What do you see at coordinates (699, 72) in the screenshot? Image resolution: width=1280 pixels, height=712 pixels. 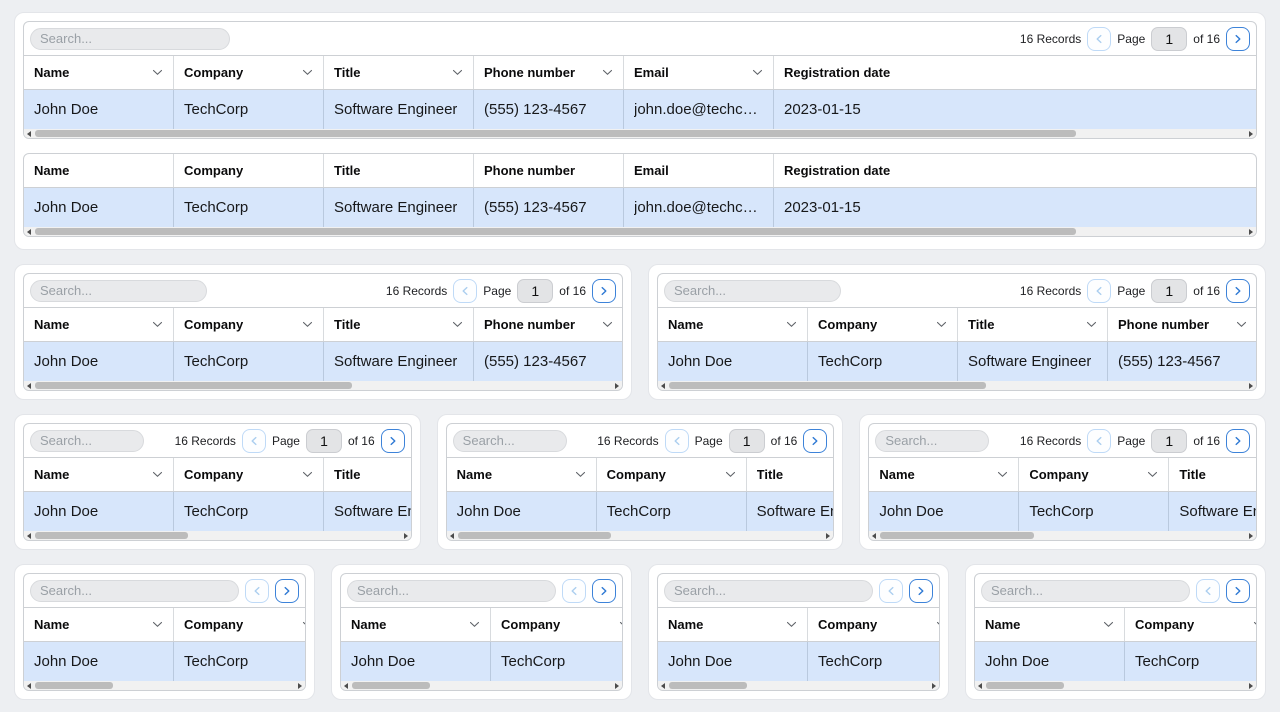 I see `column-header-email: Email` at bounding box center [699, 72].